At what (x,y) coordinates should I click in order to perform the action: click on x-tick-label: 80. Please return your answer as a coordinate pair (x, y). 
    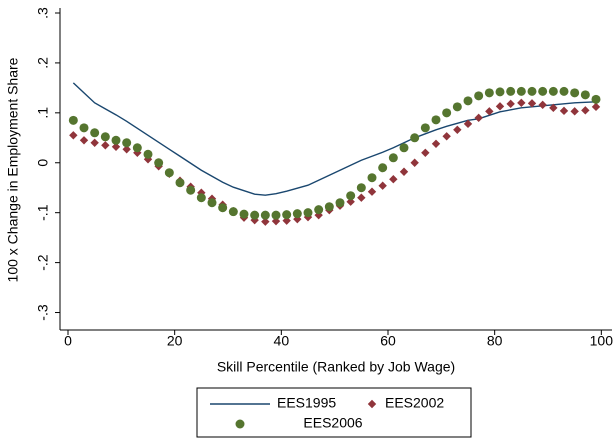
    Looking at the image, I should click on (495, 341).